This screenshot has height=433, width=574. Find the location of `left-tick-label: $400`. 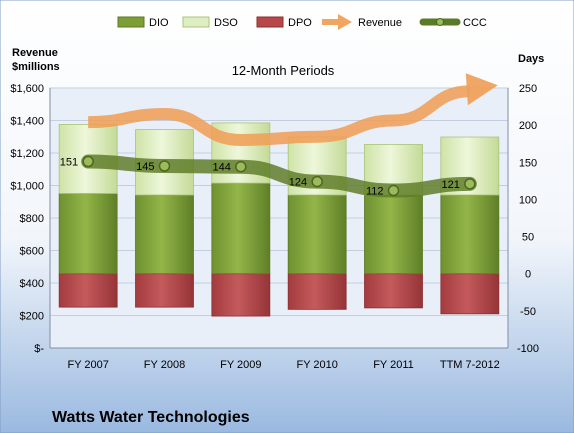

left-tick-label: $400 is located at coordinates (32, 284).